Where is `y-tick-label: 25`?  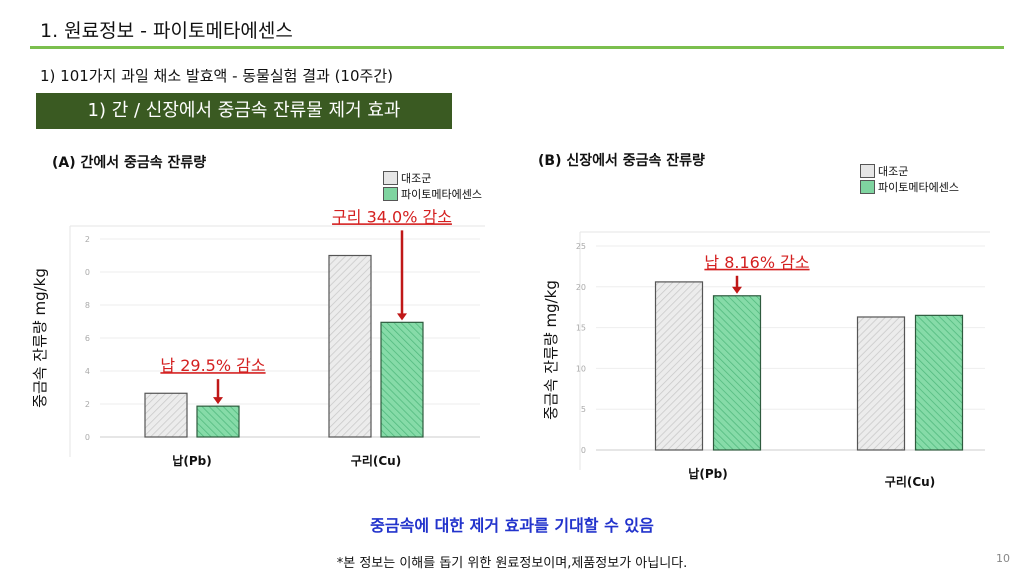 y-tick-label: 25 is located at coordinates (581, 246).